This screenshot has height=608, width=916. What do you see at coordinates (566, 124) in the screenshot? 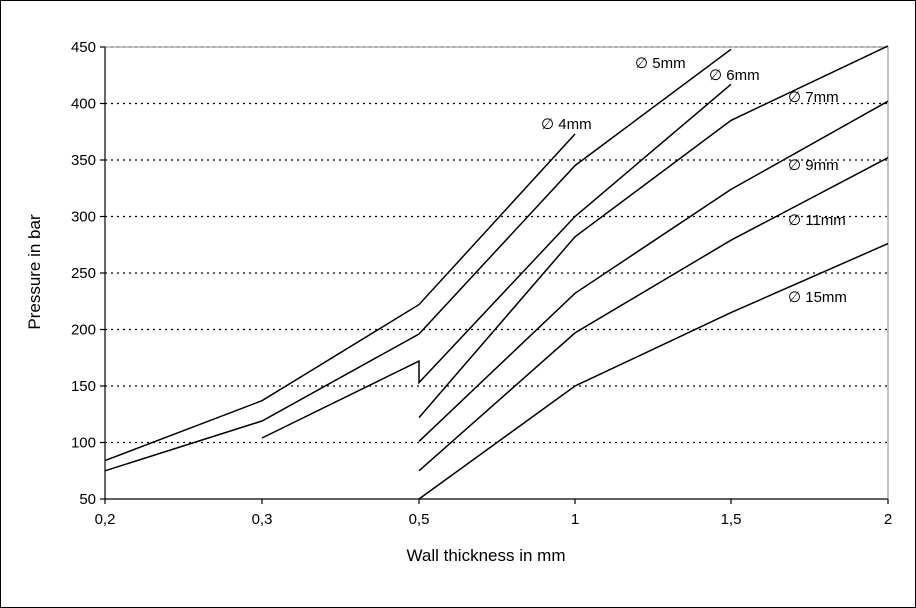
I see `series-label: ∅ 4mm` at bounding box center [566, 124].